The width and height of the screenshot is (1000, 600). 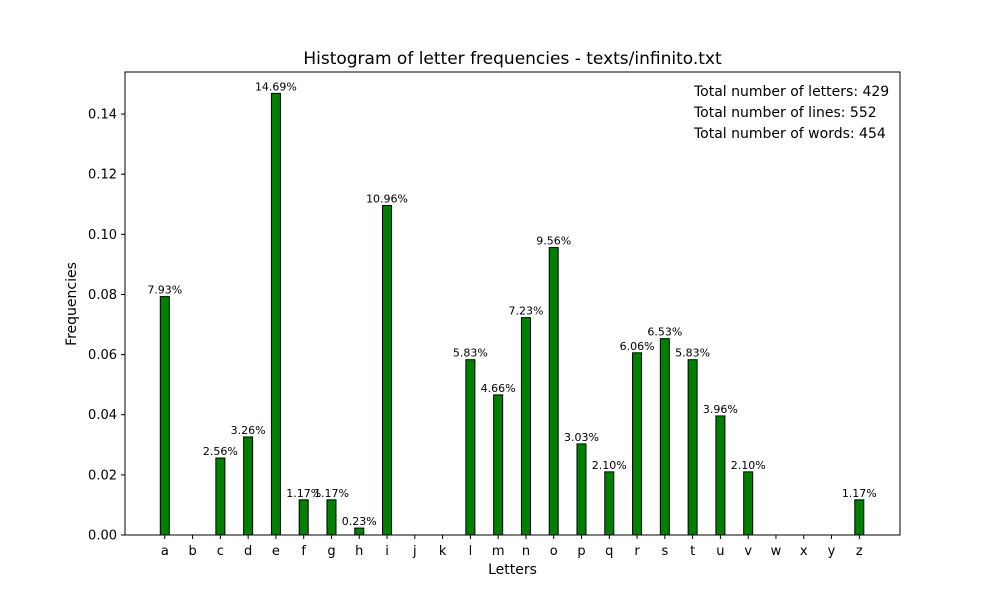 What do you see at coordinates (414, 551) in the screenshot?
I see `x-tick-label-j: j` at bounding box center [414, 551].